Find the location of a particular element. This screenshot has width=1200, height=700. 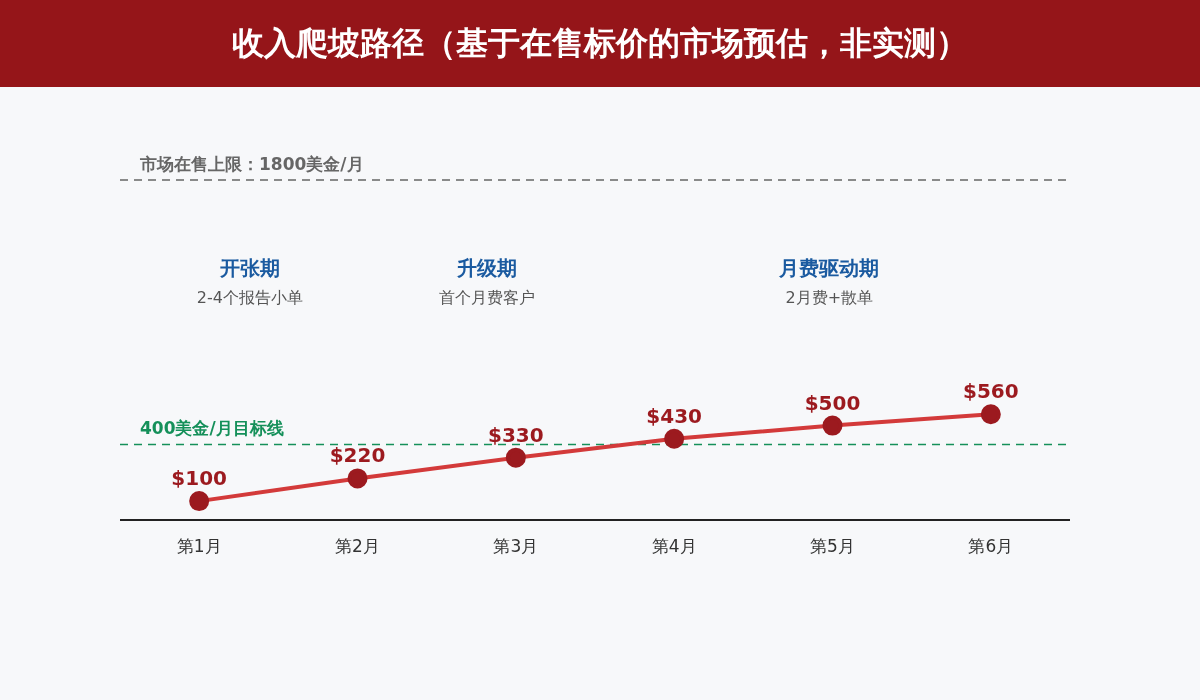

data-label: $100 is located at coordinates (199, 478).